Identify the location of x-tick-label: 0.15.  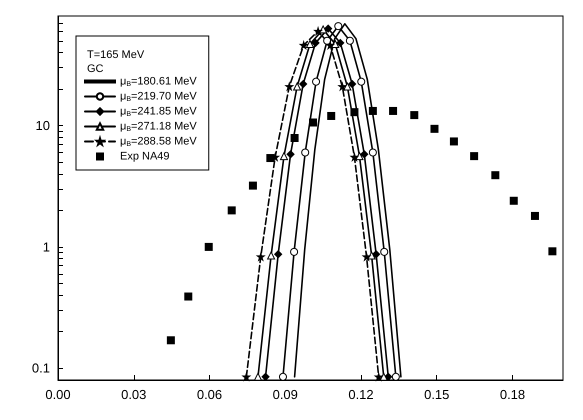
(437, 394).